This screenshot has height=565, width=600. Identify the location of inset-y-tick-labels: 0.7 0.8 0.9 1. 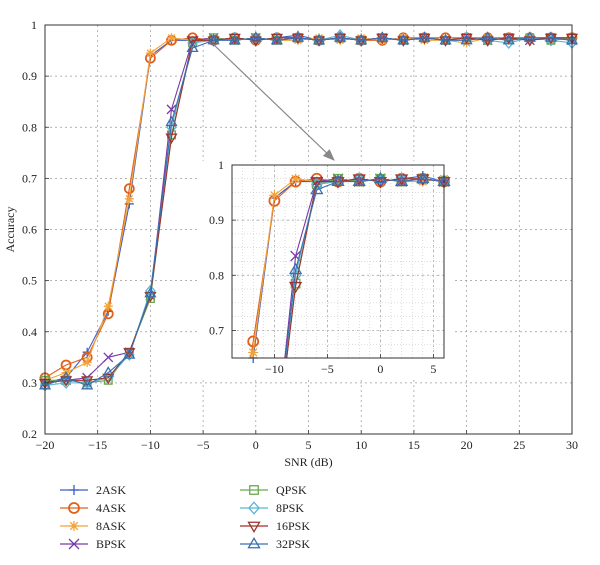
(222, 247).